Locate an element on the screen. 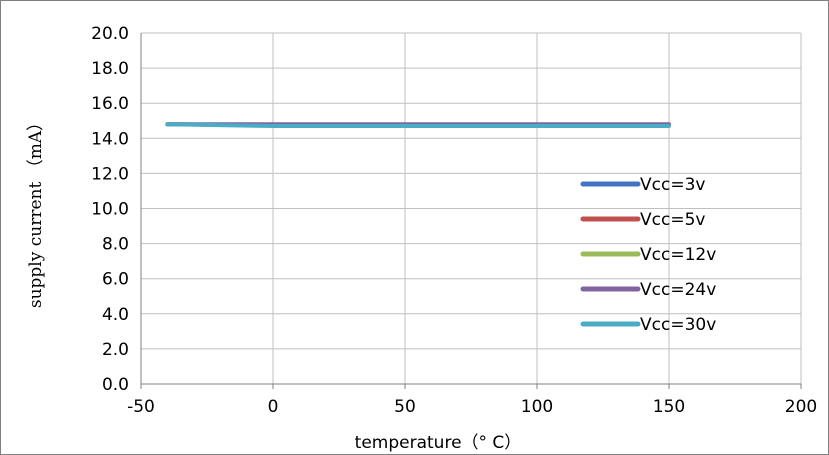 This screenshot has height=455, width=829. y-tick-label: 10.0 is located at coordinates (110, 210).